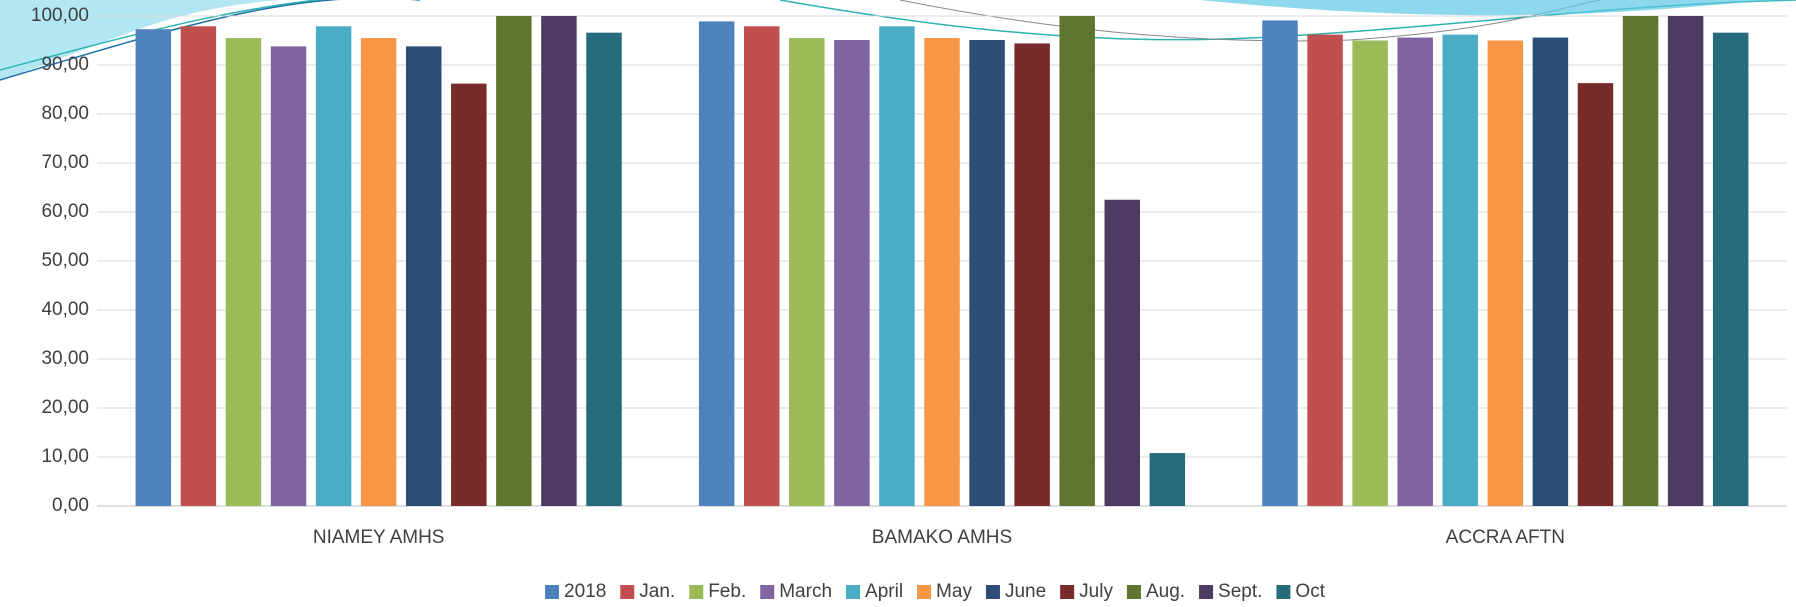  I want to click on y-tick-label: 60,00, so click(65, 211).